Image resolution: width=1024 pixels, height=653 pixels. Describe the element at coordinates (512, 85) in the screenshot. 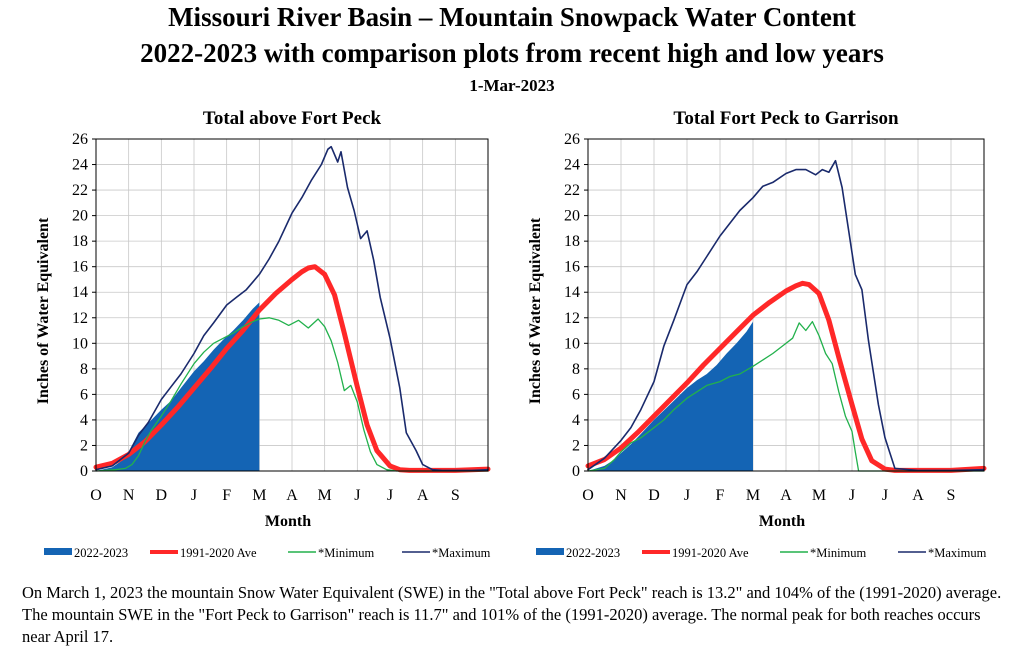

I see `report-date: 1-Mar-2023` at that location.